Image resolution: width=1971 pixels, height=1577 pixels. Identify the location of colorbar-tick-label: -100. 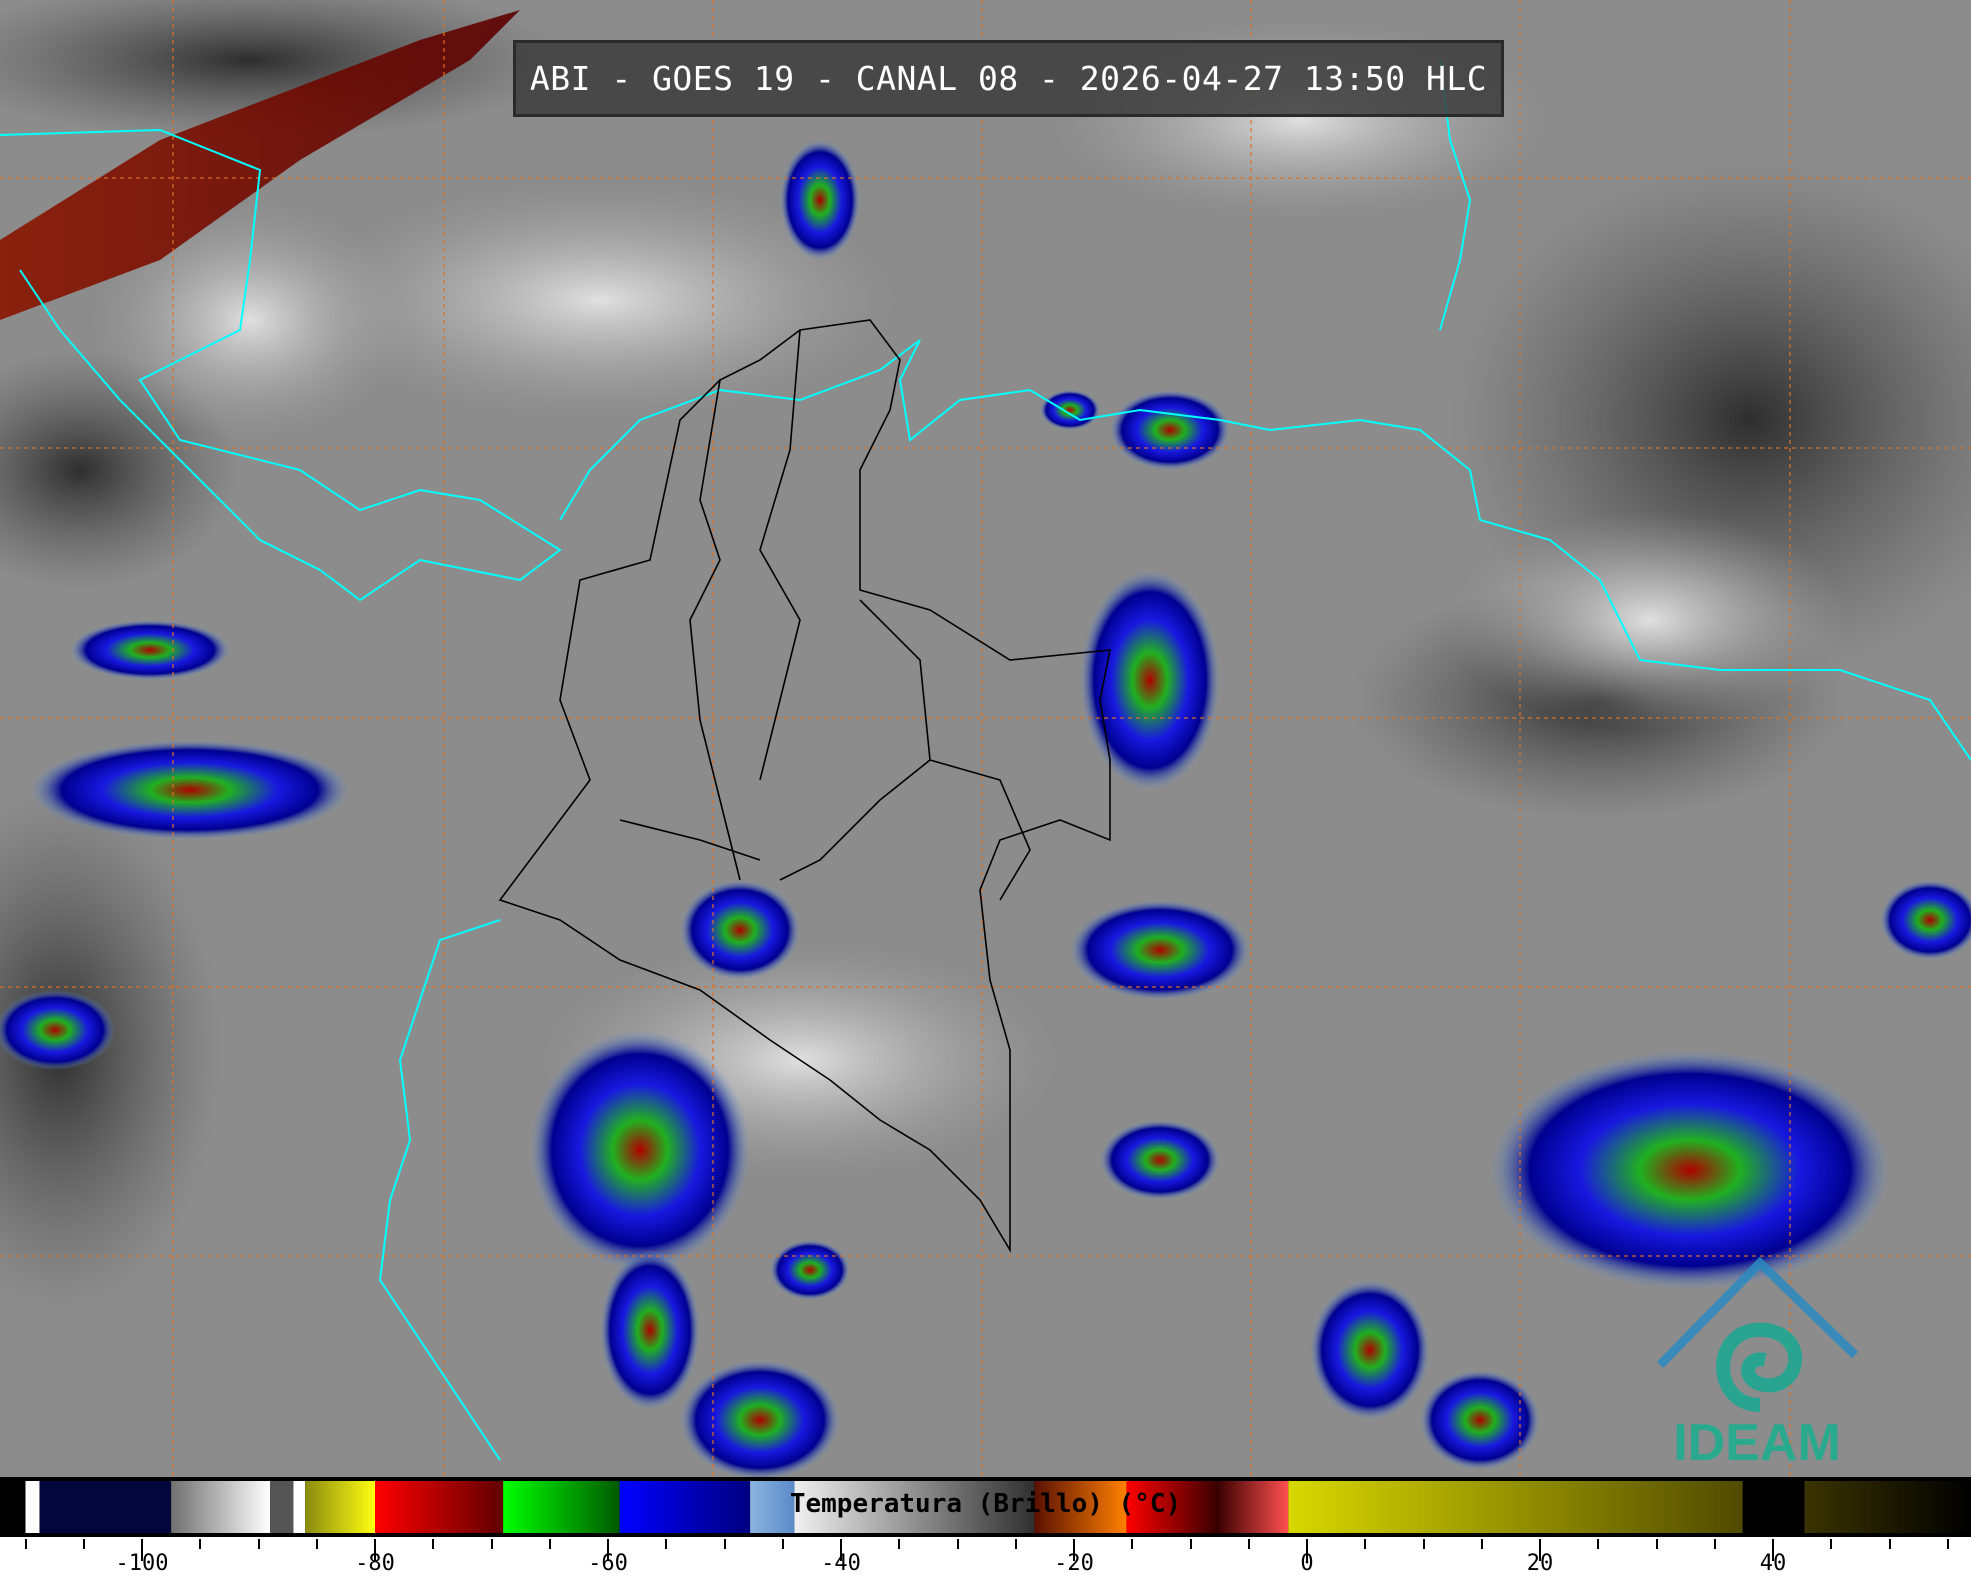
(142, 1563).